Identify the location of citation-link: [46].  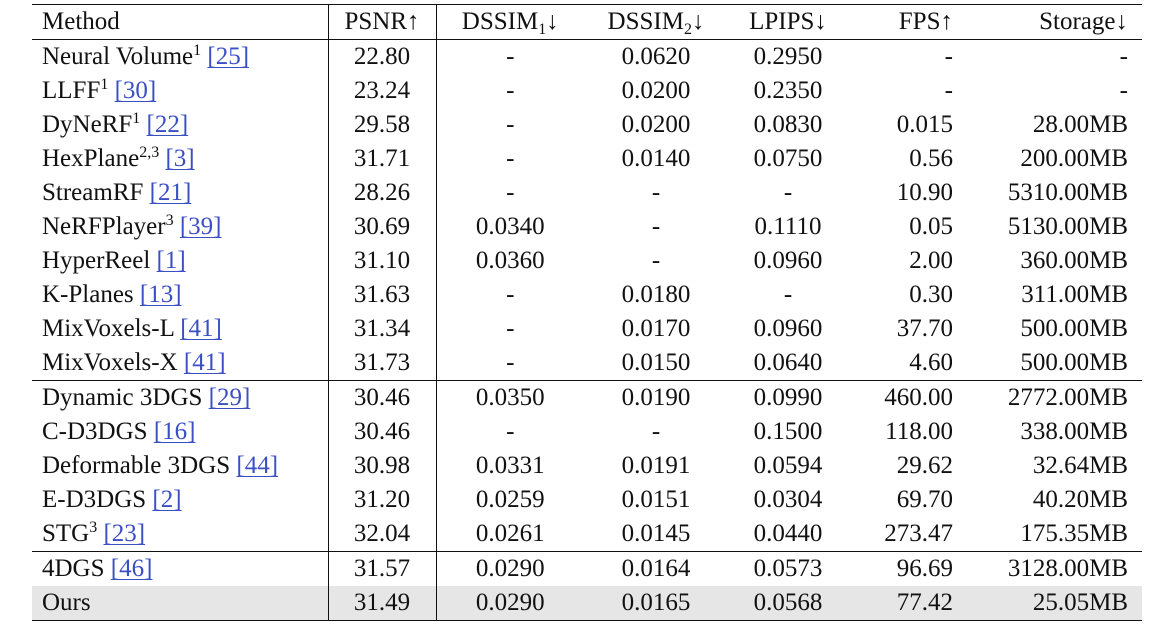
(131, 568).